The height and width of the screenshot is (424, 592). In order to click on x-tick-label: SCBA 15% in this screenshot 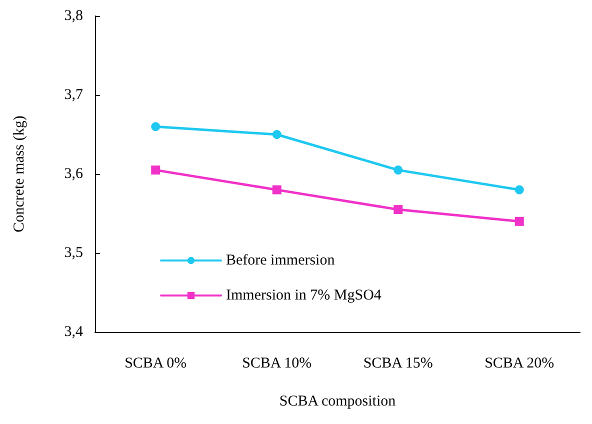, I will do `click(398, 364)`.